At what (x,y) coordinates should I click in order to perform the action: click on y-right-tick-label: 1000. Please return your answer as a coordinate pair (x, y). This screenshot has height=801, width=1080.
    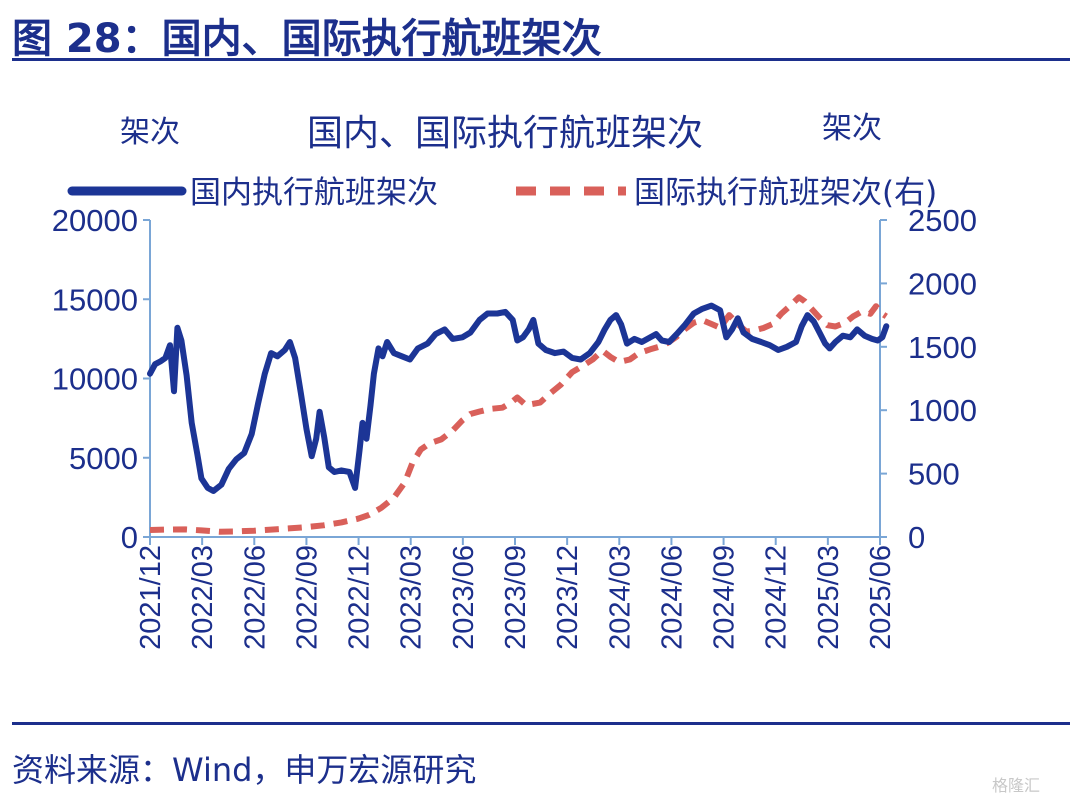
    Looking at the image, I should click on (942, 410).